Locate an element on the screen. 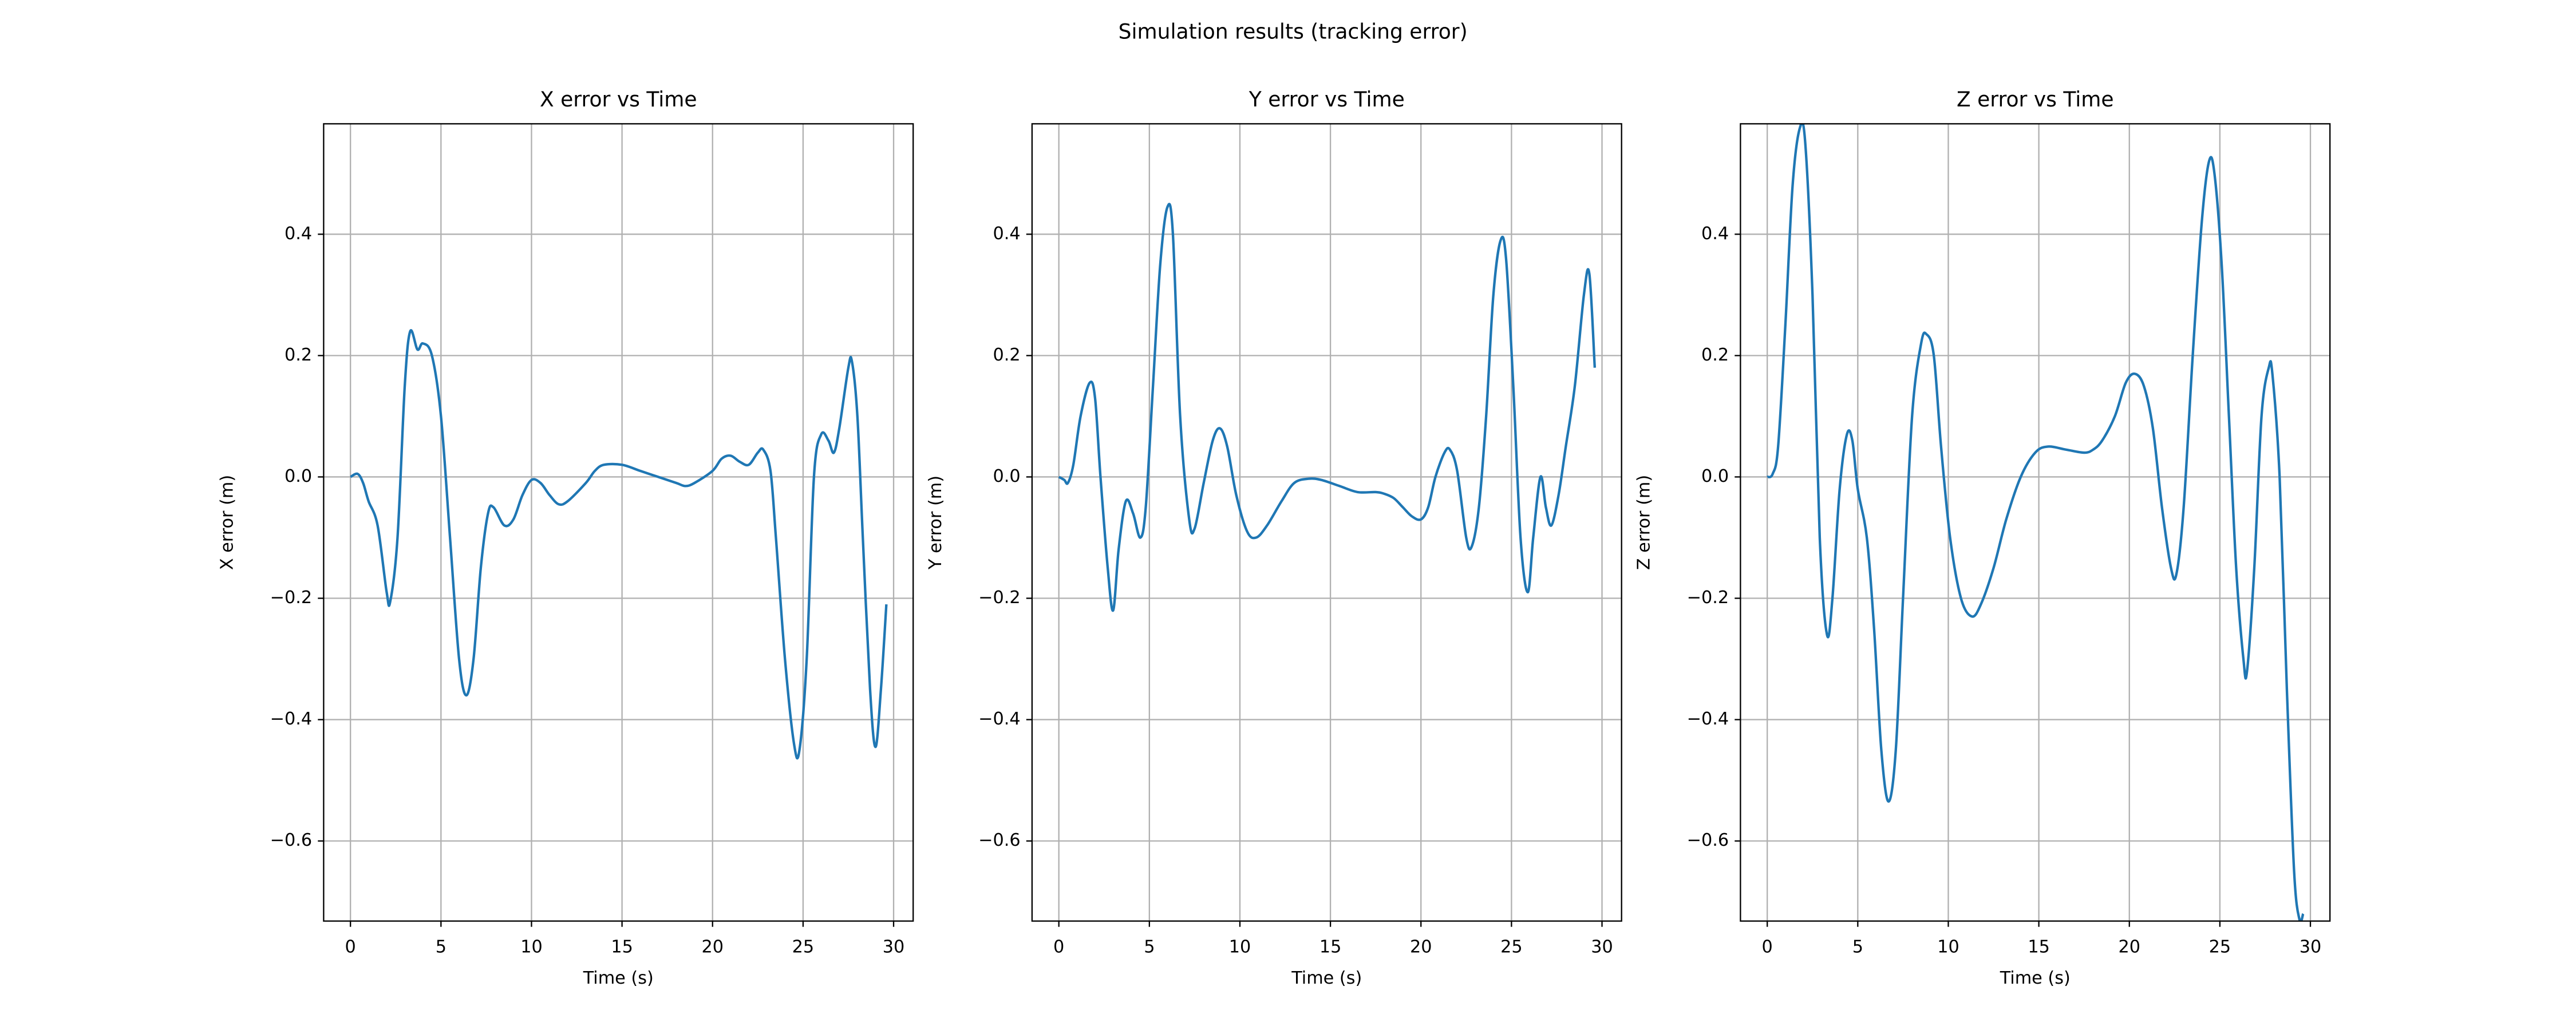 Image resolution: width=2576 pixels, height=1030 pixels. subplot-title: Z error vs Time is located at coordinates (2035, 100).